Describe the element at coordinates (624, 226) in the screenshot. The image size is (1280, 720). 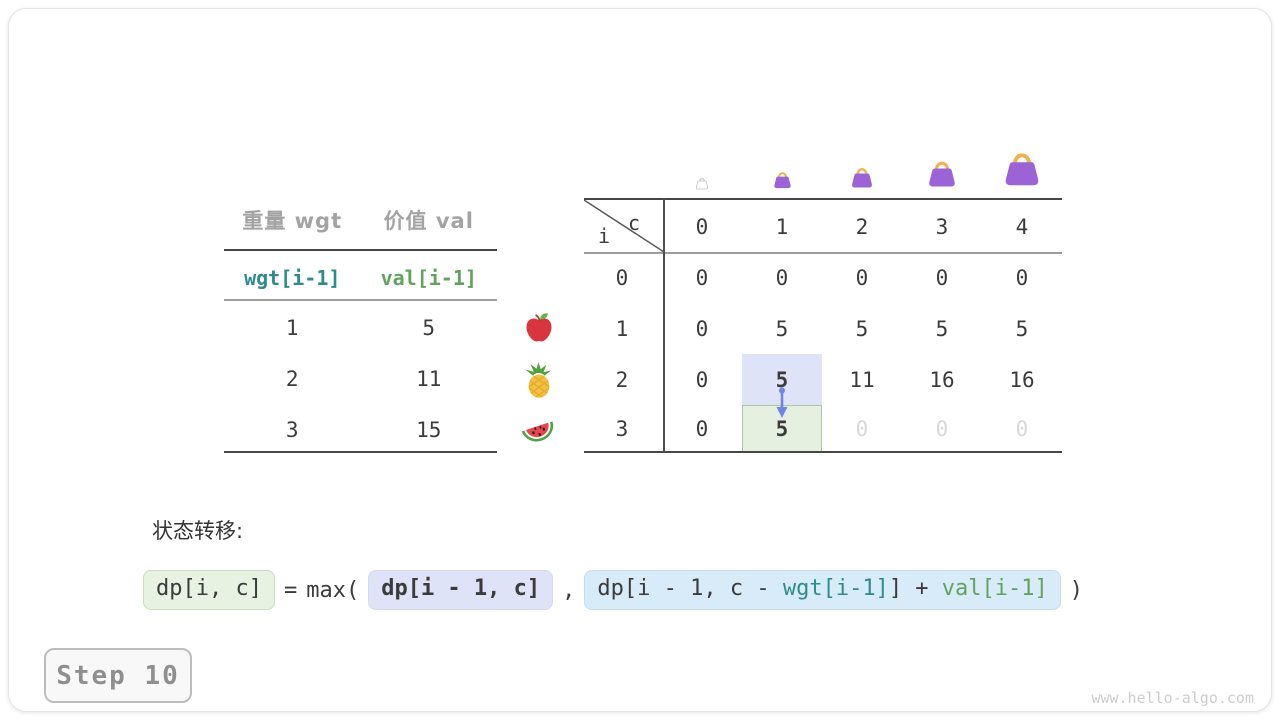
I see `dp-corner-diagonal` at that location.